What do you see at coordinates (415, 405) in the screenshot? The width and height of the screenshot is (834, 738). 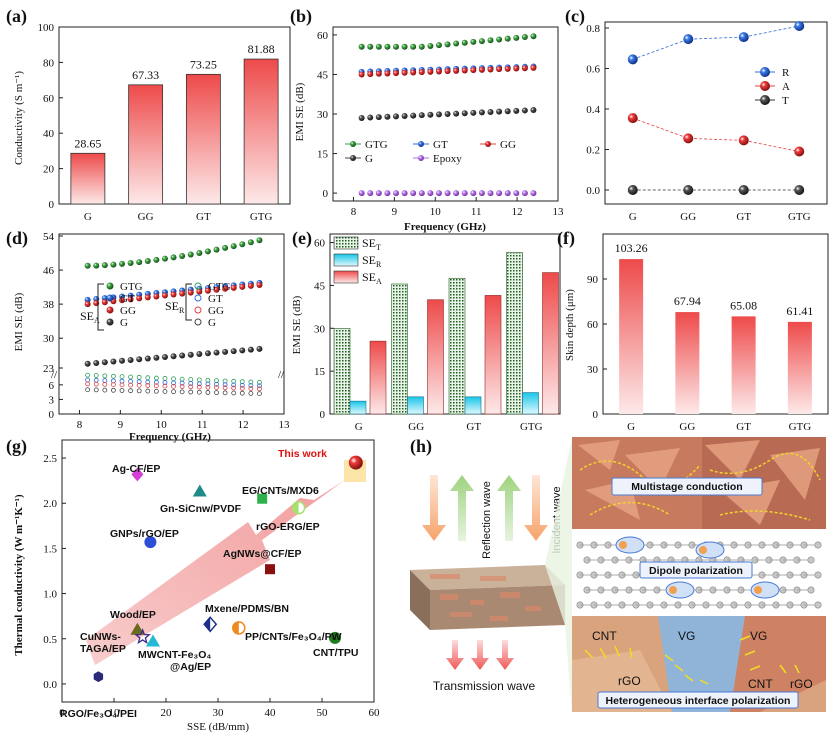 I see `e-bar-SE_R-GG` at bounding box center [415, 405].